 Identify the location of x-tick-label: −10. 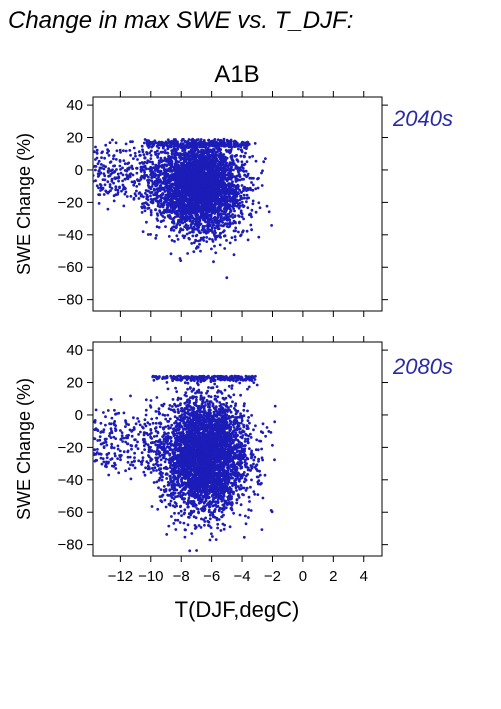
(150, 576).